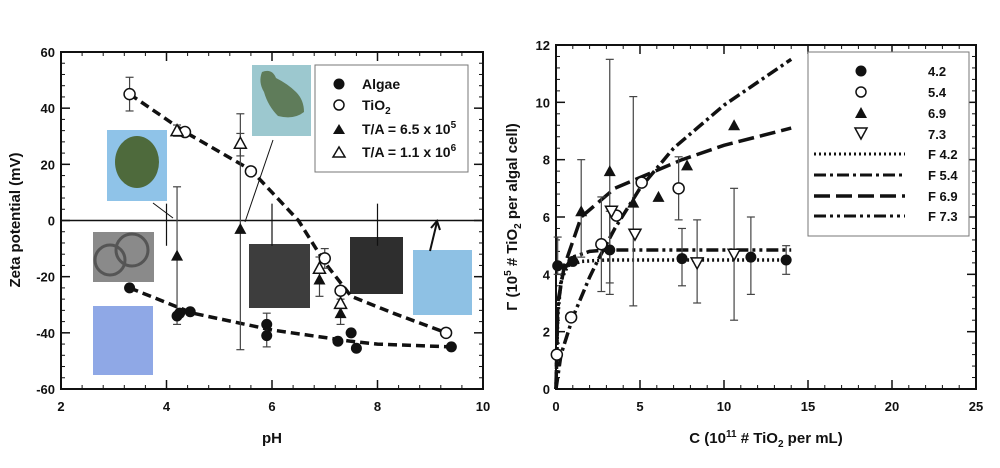  What do you see at coordinates (892, 406) in the screenshot?
I see `x-tick-label: 20` at bounding box center [892, 406].